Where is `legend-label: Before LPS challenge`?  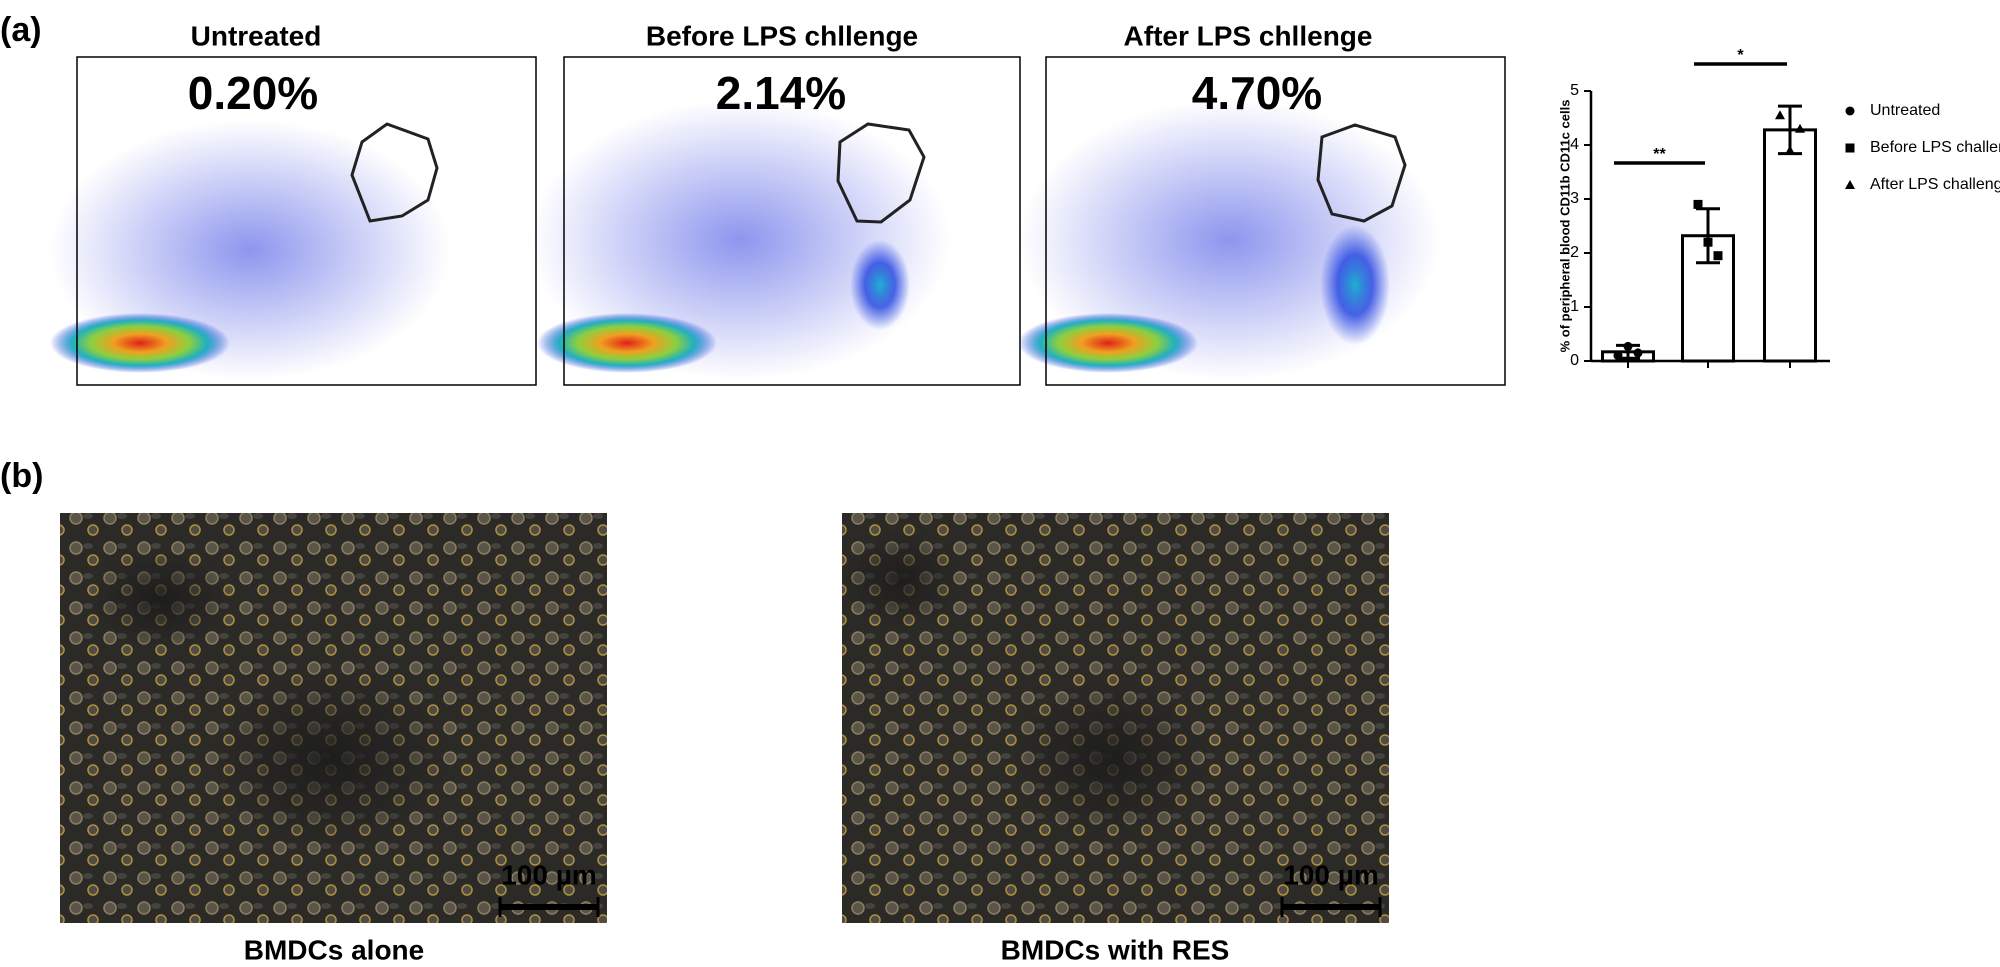 legend-label: Before LPS challenge is located at coordinates (1935, 147).